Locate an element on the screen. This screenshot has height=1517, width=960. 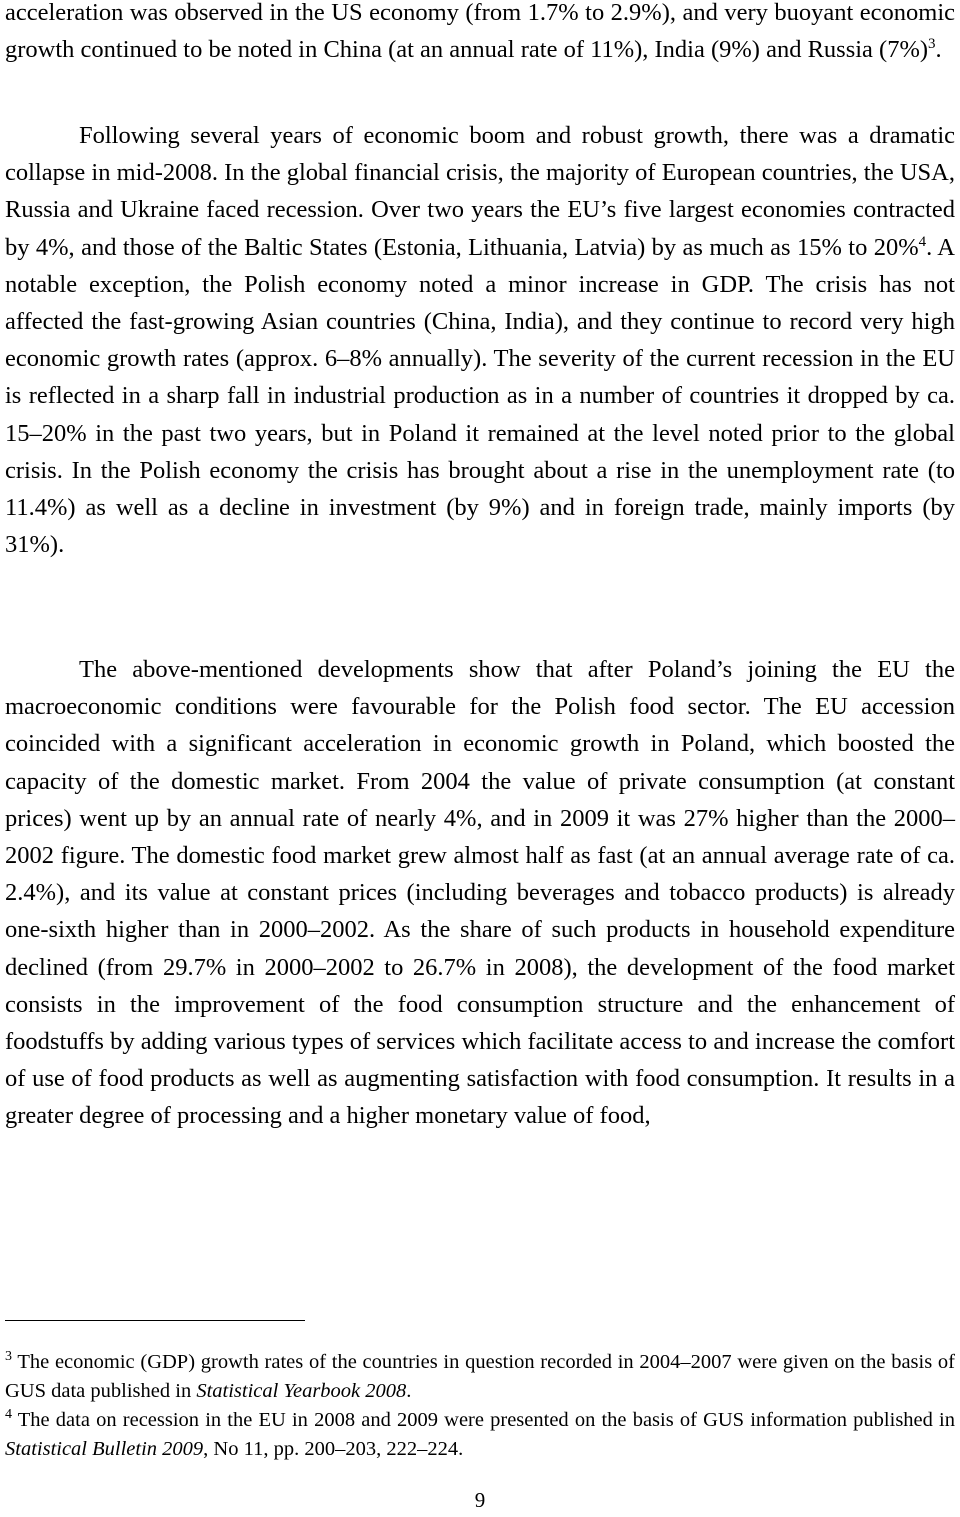
footnote-source-title: Statistical Bulletin 2009 is located at coordinates (104, 1449).